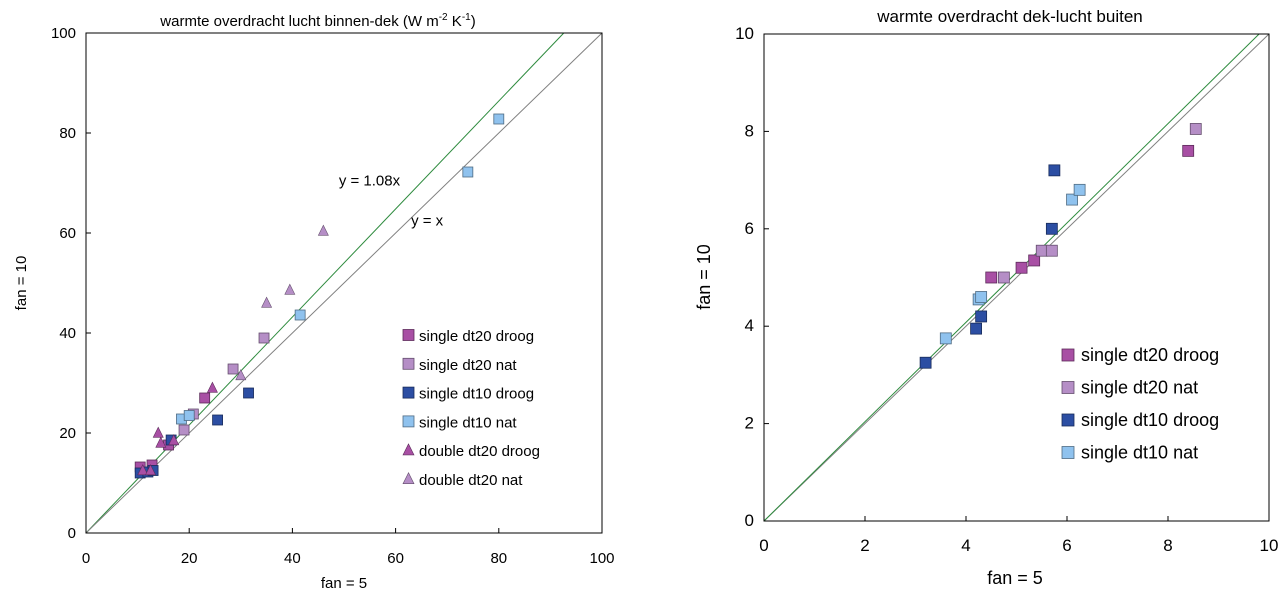 The height and width of the screenshot is (591, 1284). Describe the element at coordinates (601, 558) in the screenshot. I see `x-tick-label: 100` at that location.